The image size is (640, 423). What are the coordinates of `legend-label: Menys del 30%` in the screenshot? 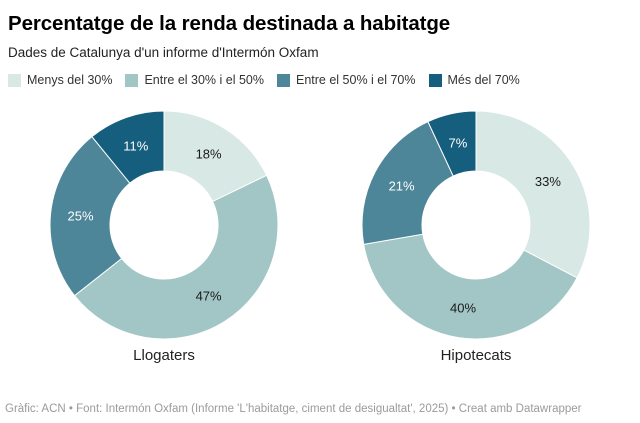 It's located at (70, 80).